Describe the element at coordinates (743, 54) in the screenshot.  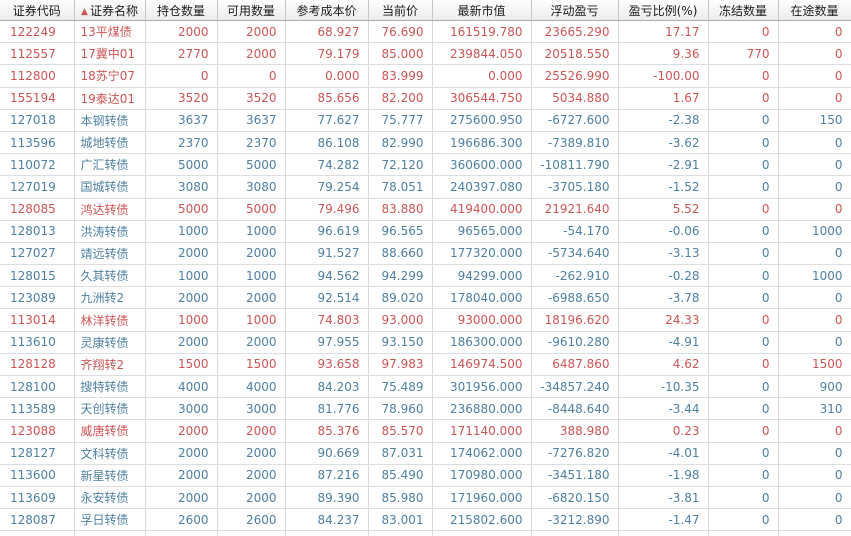
I see `cell-frozen-qty: 770` at that location.